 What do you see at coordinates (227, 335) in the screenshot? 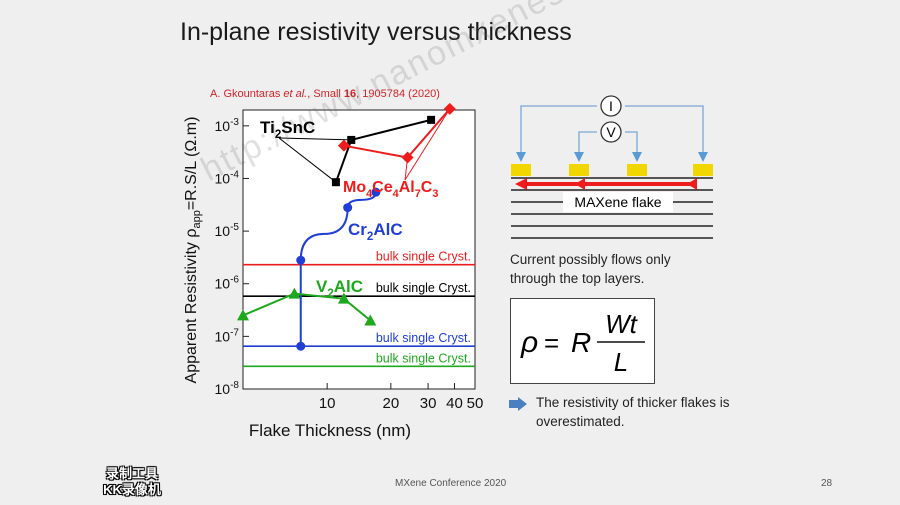
I see `y-tick-label-4: 10⁻⁷` at bounding box center [227, 335].